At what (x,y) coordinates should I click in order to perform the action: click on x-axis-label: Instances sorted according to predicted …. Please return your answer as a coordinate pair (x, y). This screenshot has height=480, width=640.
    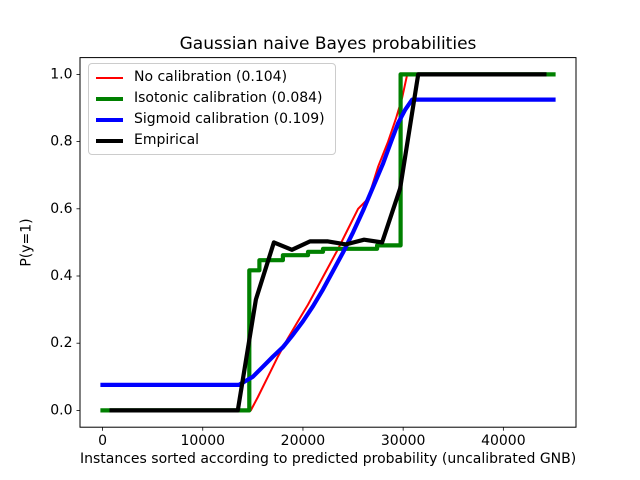
    Looking at the image, I should click on (328, 459).